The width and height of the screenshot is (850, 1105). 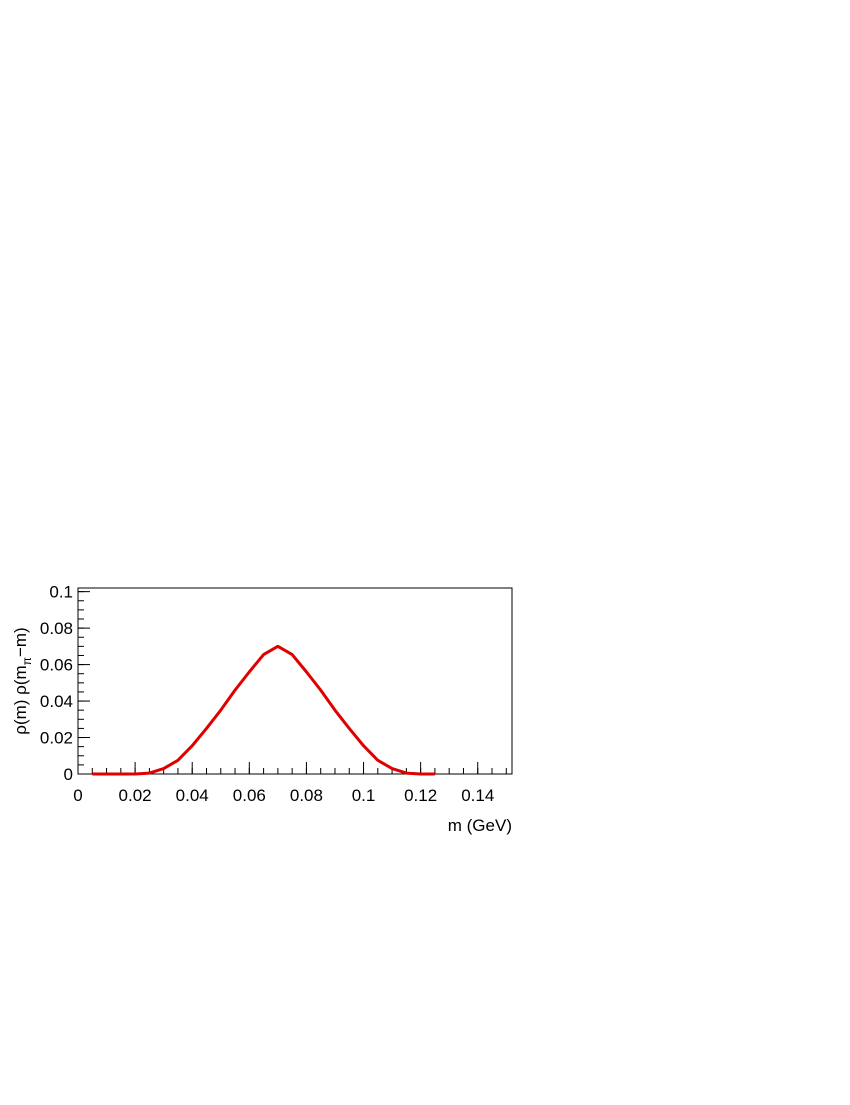 I want to click on x-tick-label: 0.08, so click(x=306, y=795).